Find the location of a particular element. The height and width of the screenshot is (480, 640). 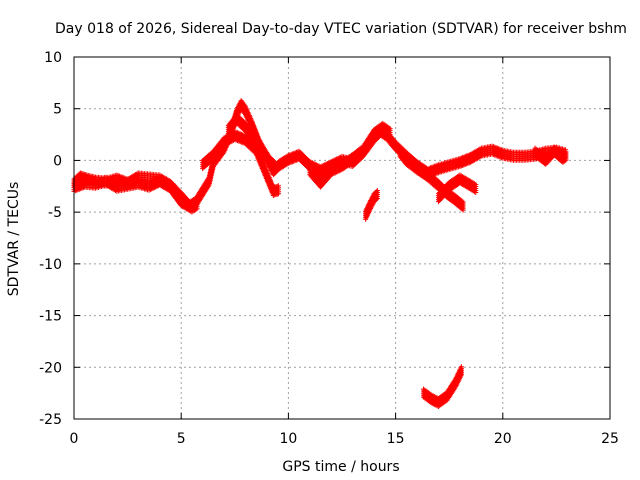

y-axis-label: SDTVAR / TECUs is located at coordinates (14, 239).